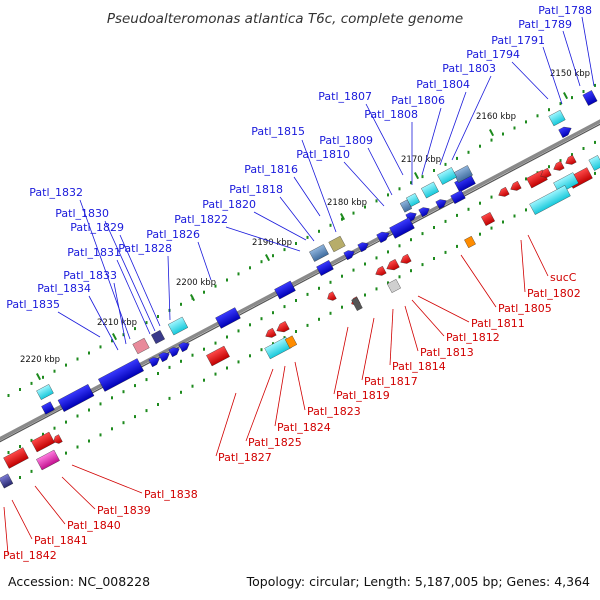 The height and width of the screenshot is (600, 600). I want to click on gene-label: Patl_1810, so click(323, 154).